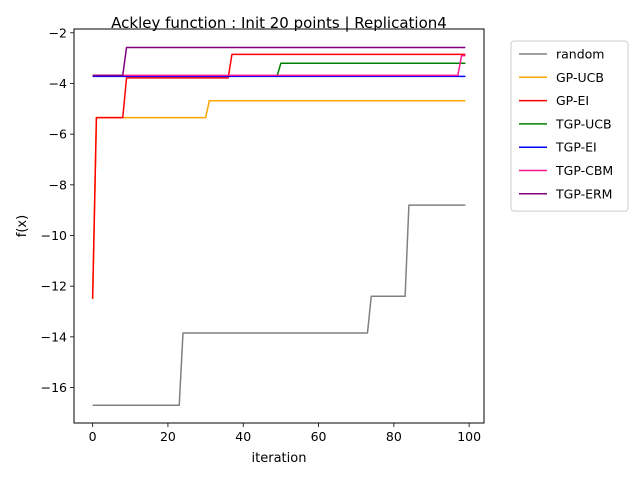 Image resolution: width=640 pixels, height=480 pixels. I want to click on y-tick-label: −4, so click(58, 83).